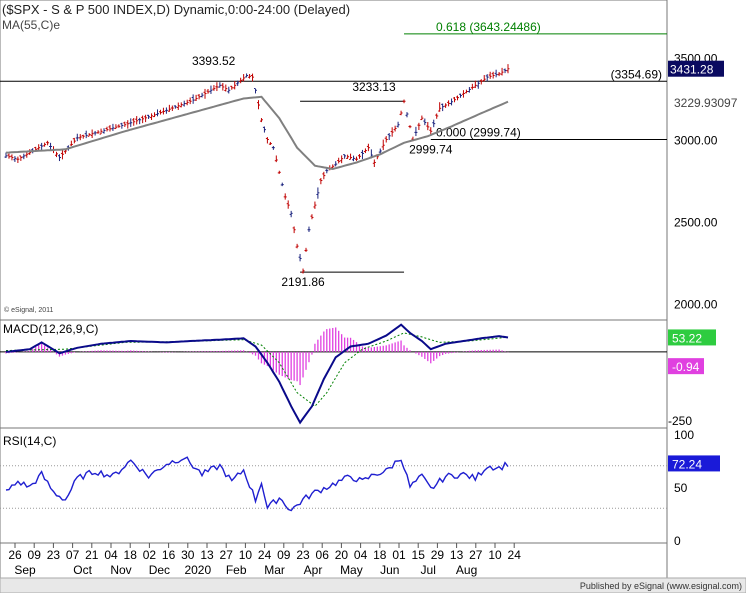 The image size is (746, 593). Describe the element at coordinates (25, 570) in the screenshot. I see `x-axis-month-label: Sep` at that location.